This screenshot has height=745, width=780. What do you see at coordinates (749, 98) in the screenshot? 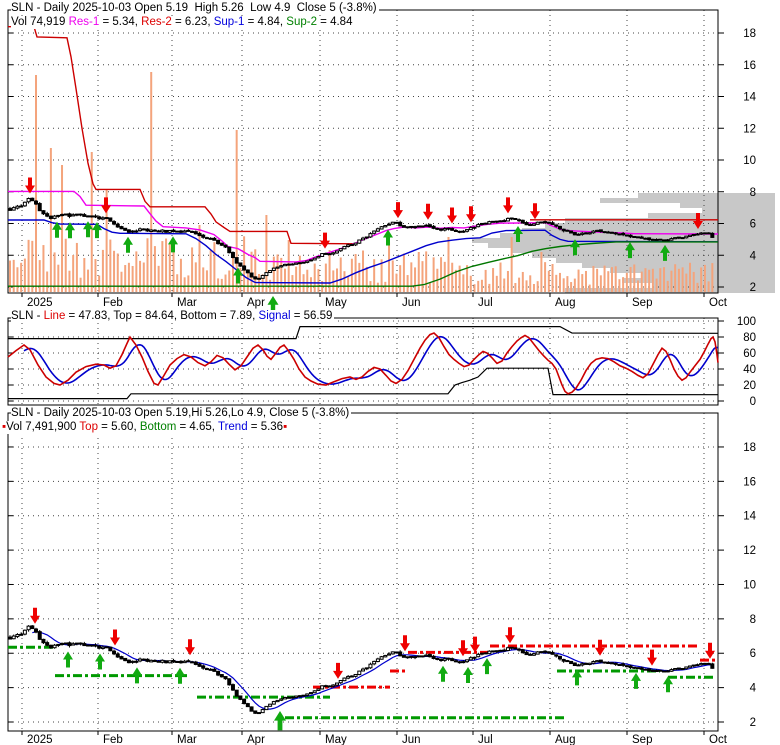
I see `y-axis-label: 14` at bounding box center [749, 98].